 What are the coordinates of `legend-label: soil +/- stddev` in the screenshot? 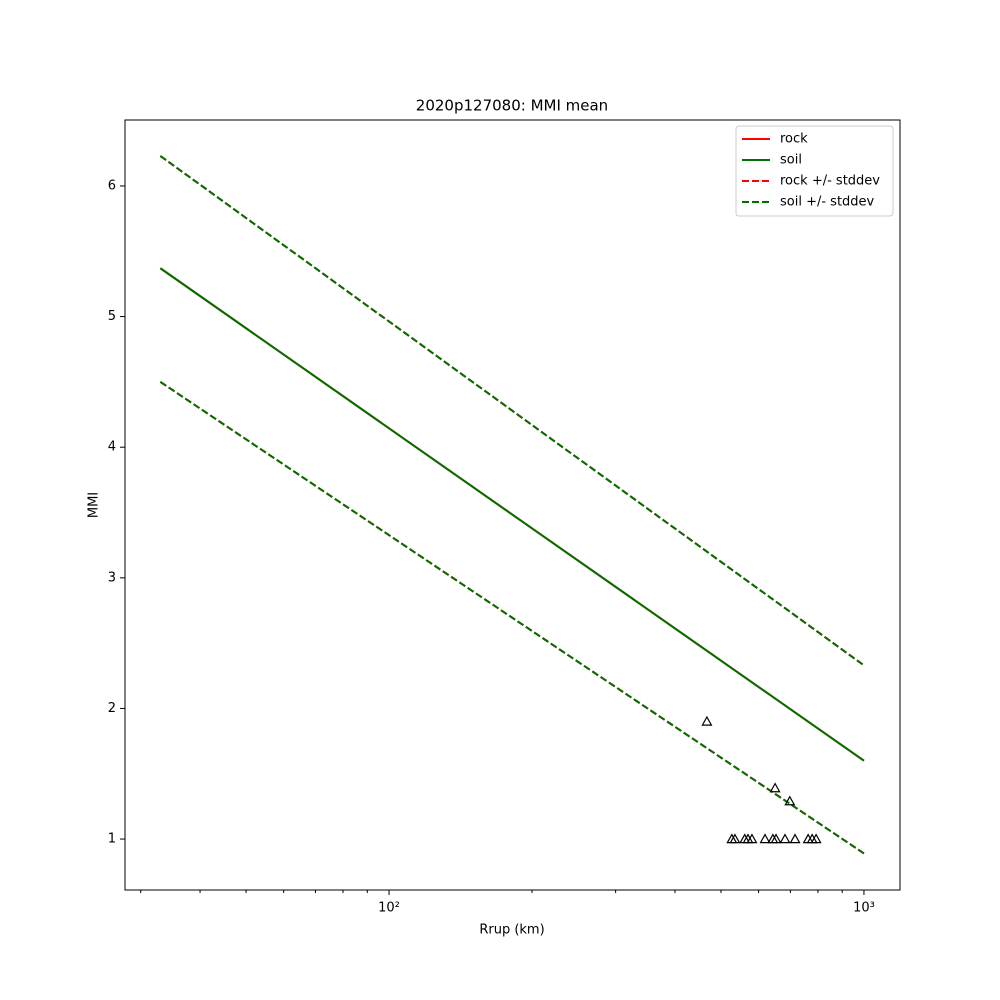 It's located at (827, 202).